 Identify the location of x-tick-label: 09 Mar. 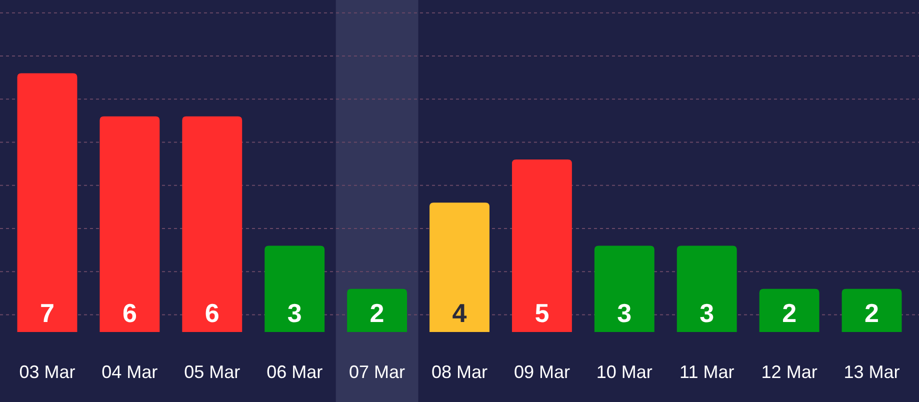
(542, 372).